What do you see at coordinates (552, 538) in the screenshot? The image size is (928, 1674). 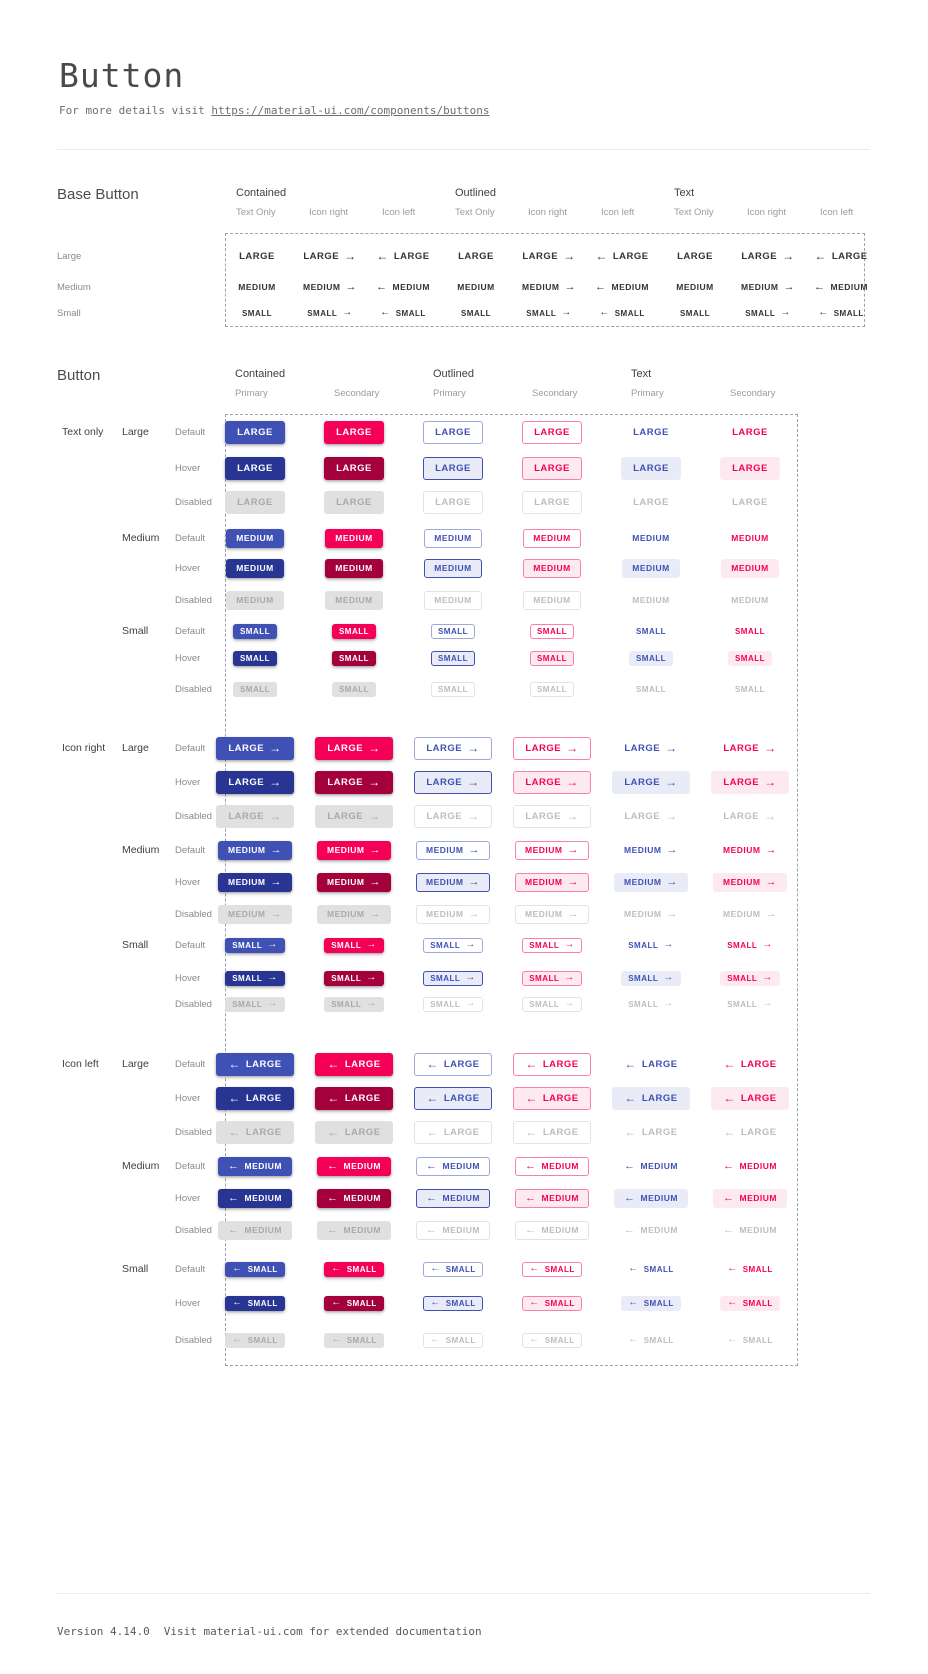 I see `outlined-secondary-medium-default-button: MEDIUM` at bounding box center [552, 538].